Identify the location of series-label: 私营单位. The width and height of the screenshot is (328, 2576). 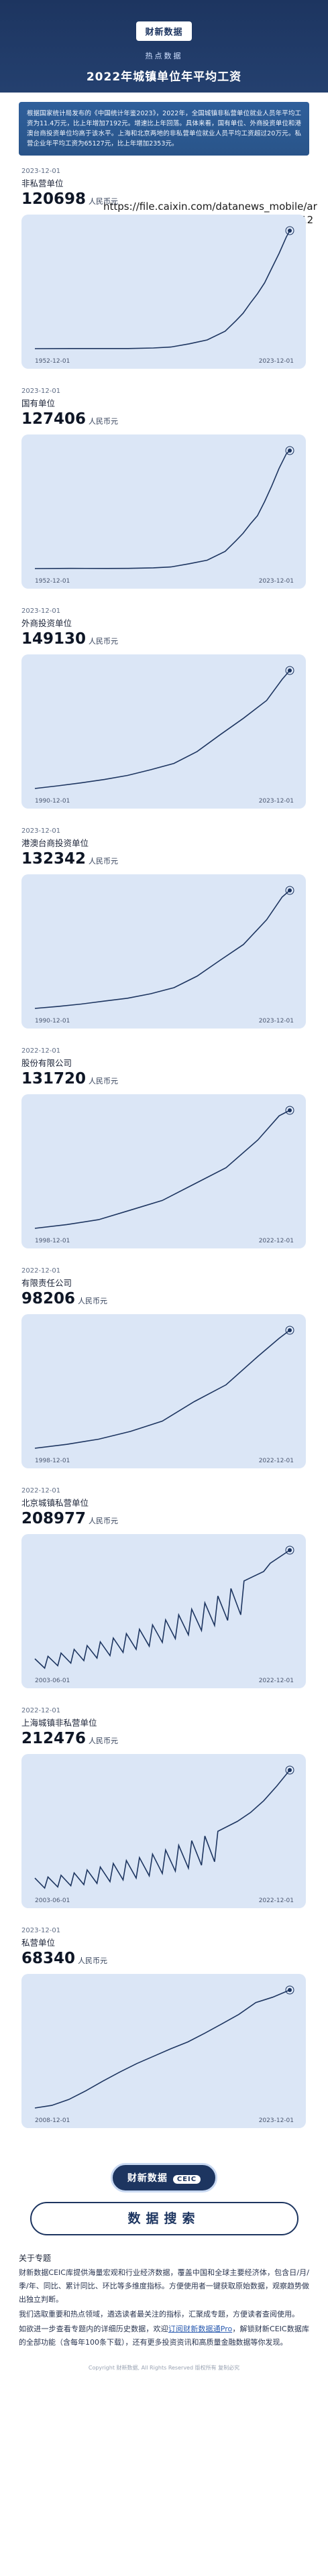
(38, 1943).